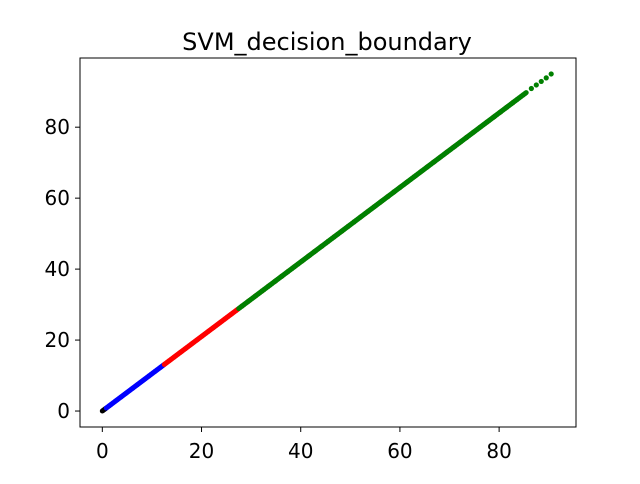  What do you see at coordinates (57, 198) in the screenshot?
I see `y-tick-label: 60` at bounding box center [57, 198].